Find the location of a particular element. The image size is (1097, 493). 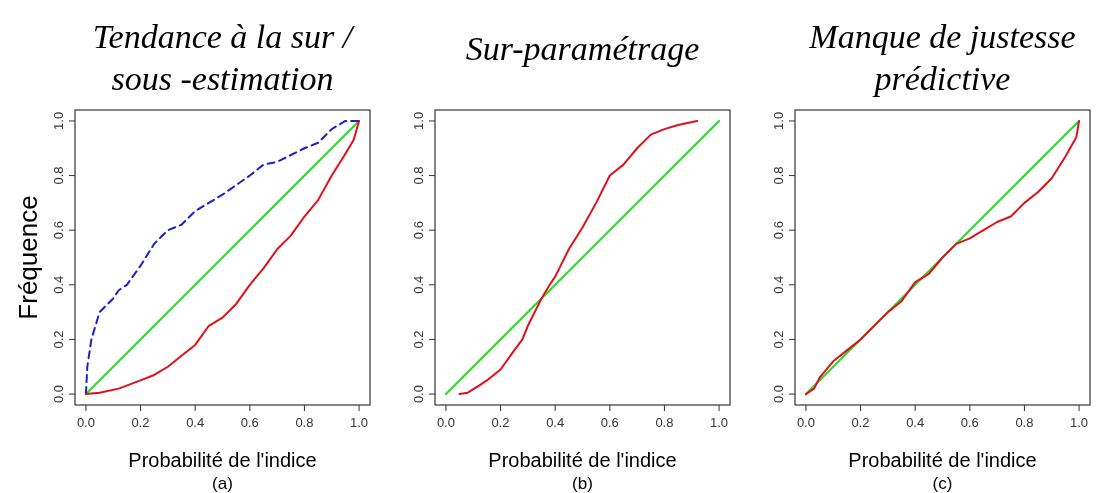

chart-title: Sur-paramétrage is located at coordinates (582, 48).